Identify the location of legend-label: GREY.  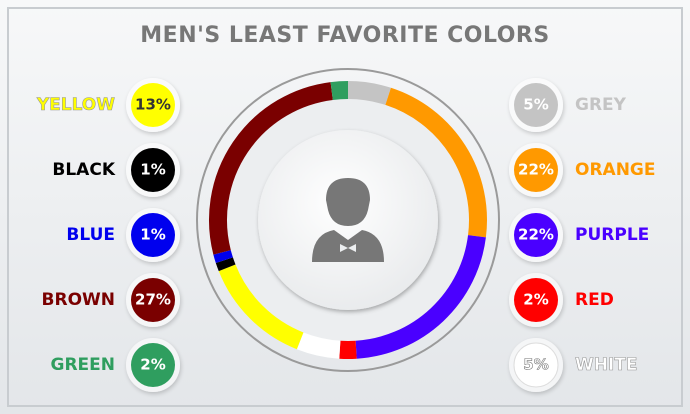
(601, 105).